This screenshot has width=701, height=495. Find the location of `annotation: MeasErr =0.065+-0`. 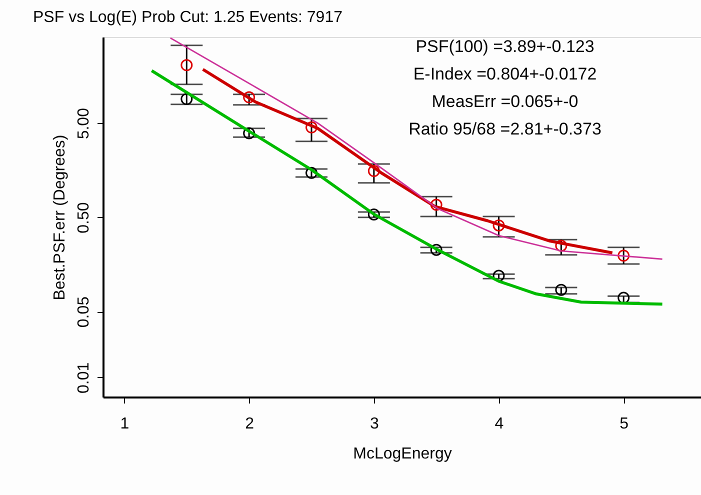

annotation: MeasErr =0.065+-0 is located at coordinates (505, 101).